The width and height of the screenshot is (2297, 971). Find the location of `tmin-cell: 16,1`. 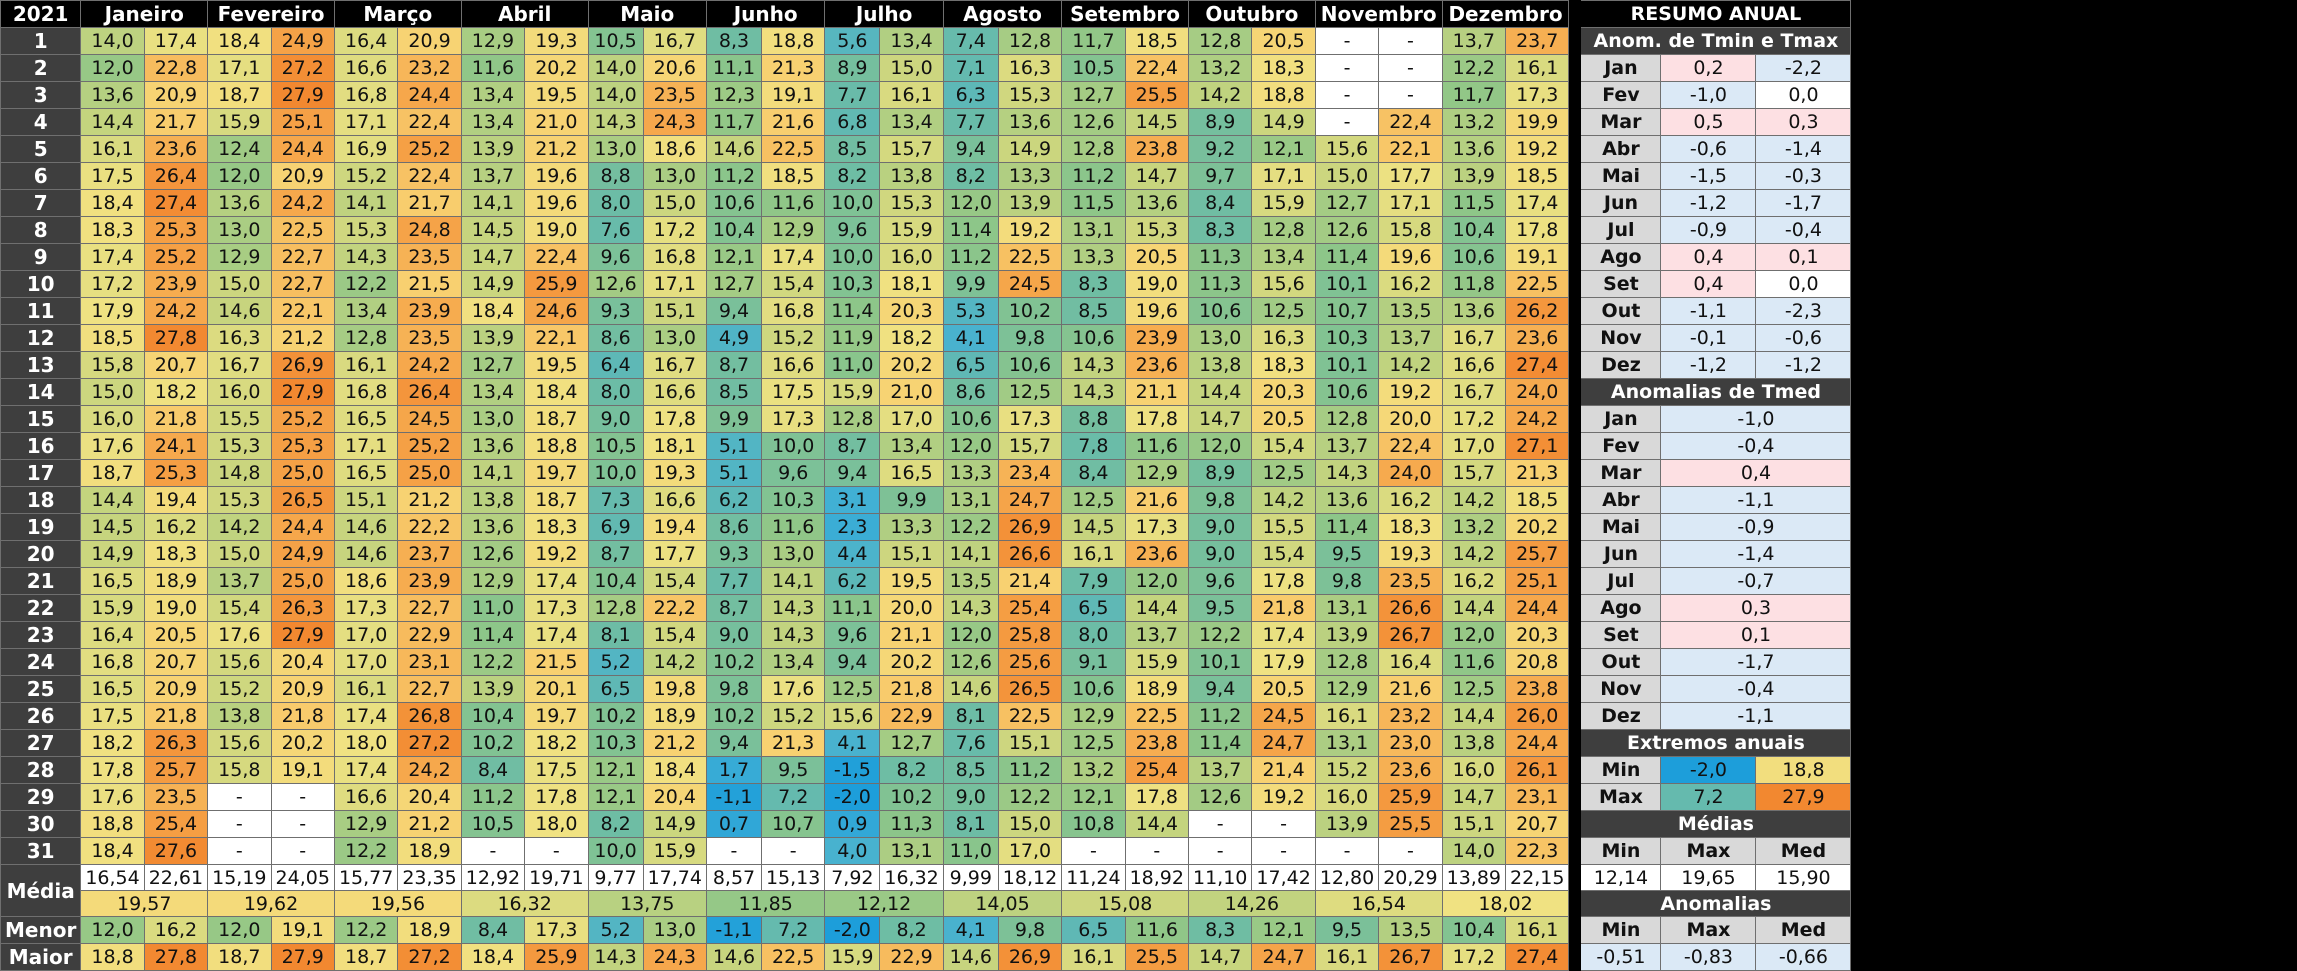

tmin-cell: 16,1 is located at coordinates (112, 149).